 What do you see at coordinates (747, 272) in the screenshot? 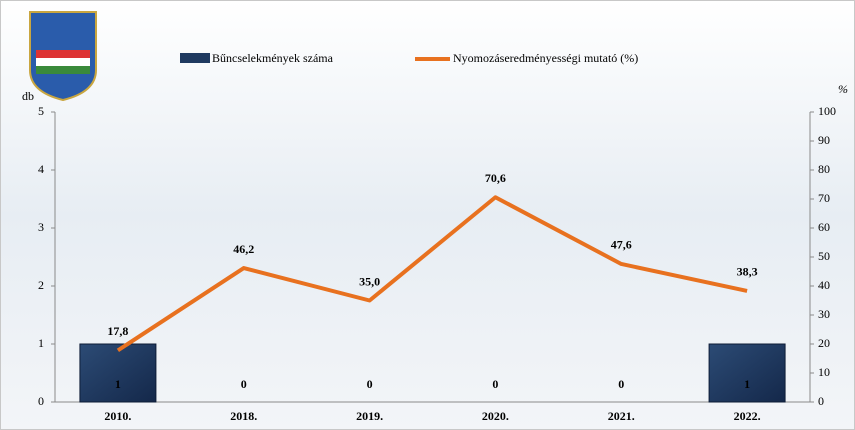
I see `line-value-label: 38,3` at bounding box center [747, 272].